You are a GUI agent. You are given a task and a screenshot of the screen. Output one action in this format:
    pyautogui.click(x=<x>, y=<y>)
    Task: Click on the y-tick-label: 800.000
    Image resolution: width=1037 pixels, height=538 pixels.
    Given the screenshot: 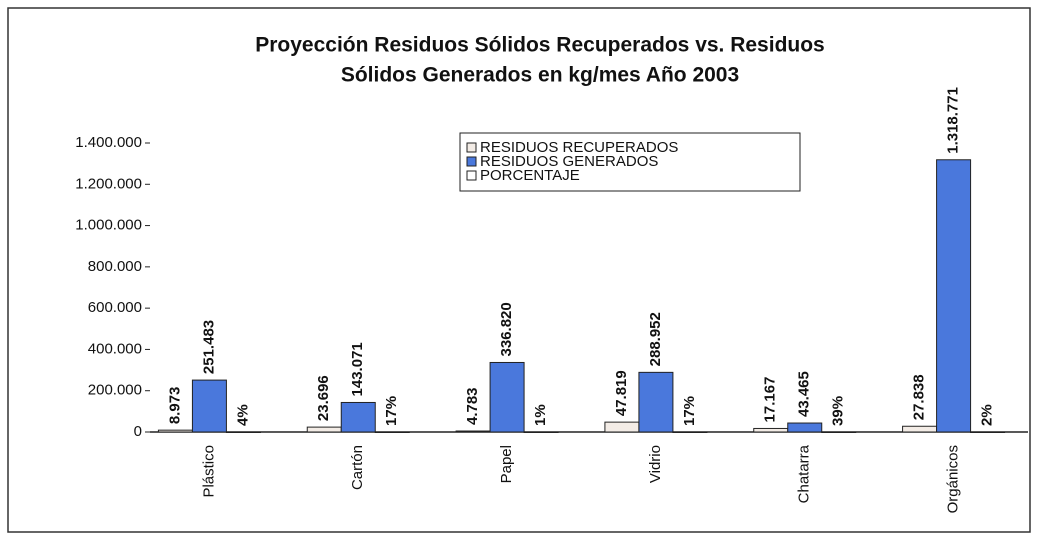 What is the action you would take?
    pyautogui.click(x=115, y=266)
    